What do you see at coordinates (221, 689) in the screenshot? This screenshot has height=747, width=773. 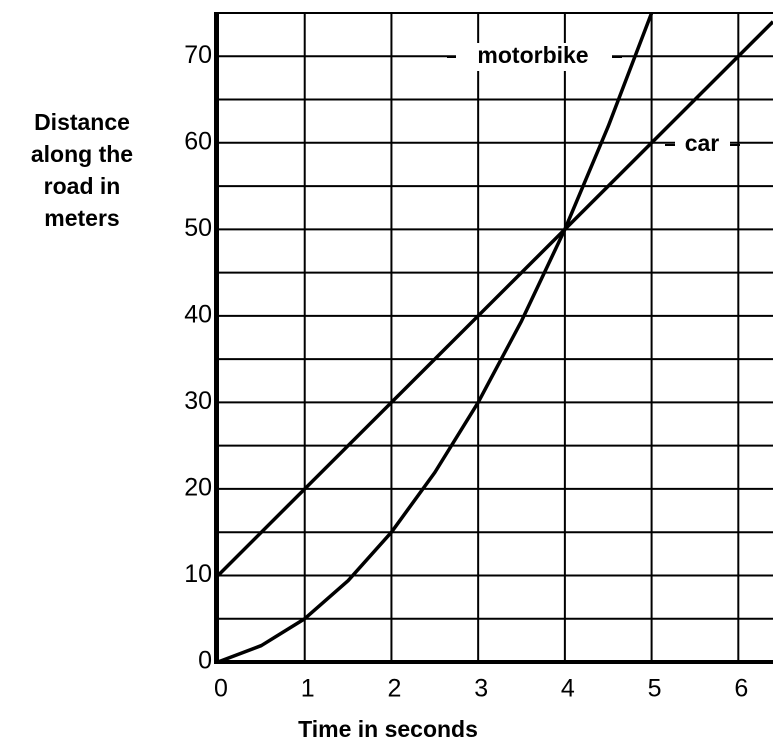 I see `x-tick-label: 0` at bounding box center [221, 689].